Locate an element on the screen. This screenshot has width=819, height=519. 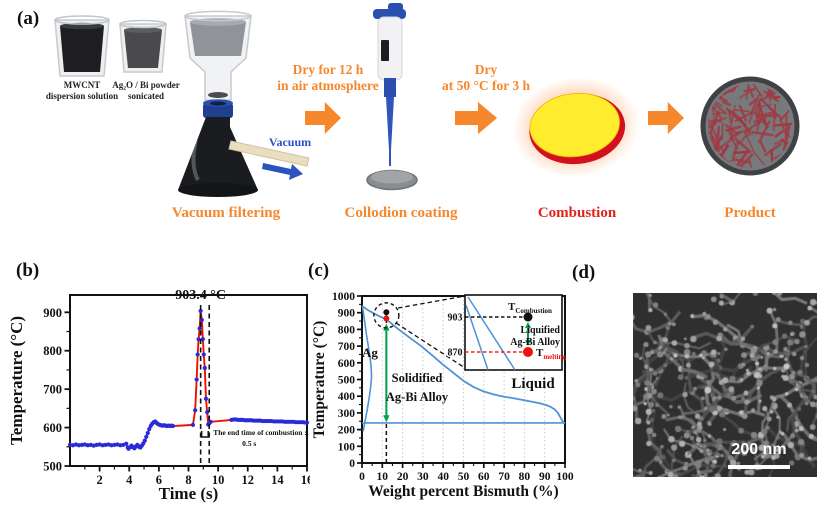
x-tick-label: 4 is located at coordinates (129, 480).